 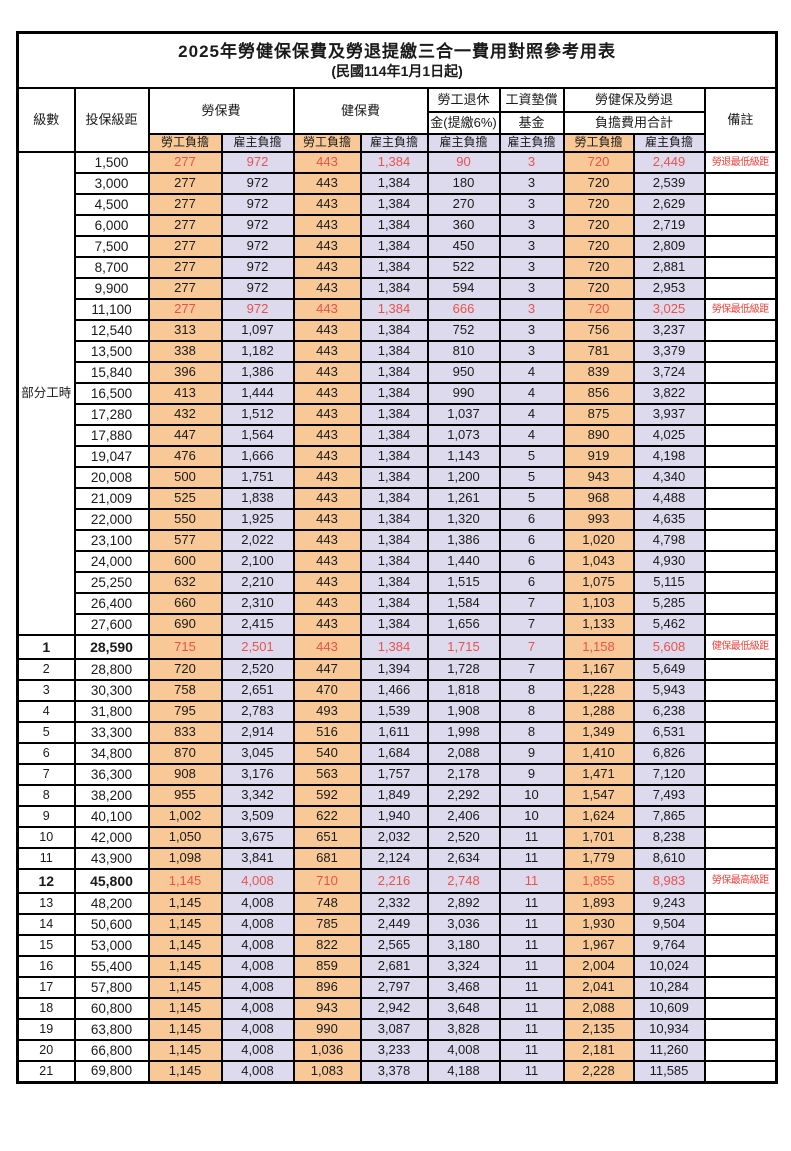 I want to click on pension-employer-cell: 4,188, so click(x=463, y=1071).